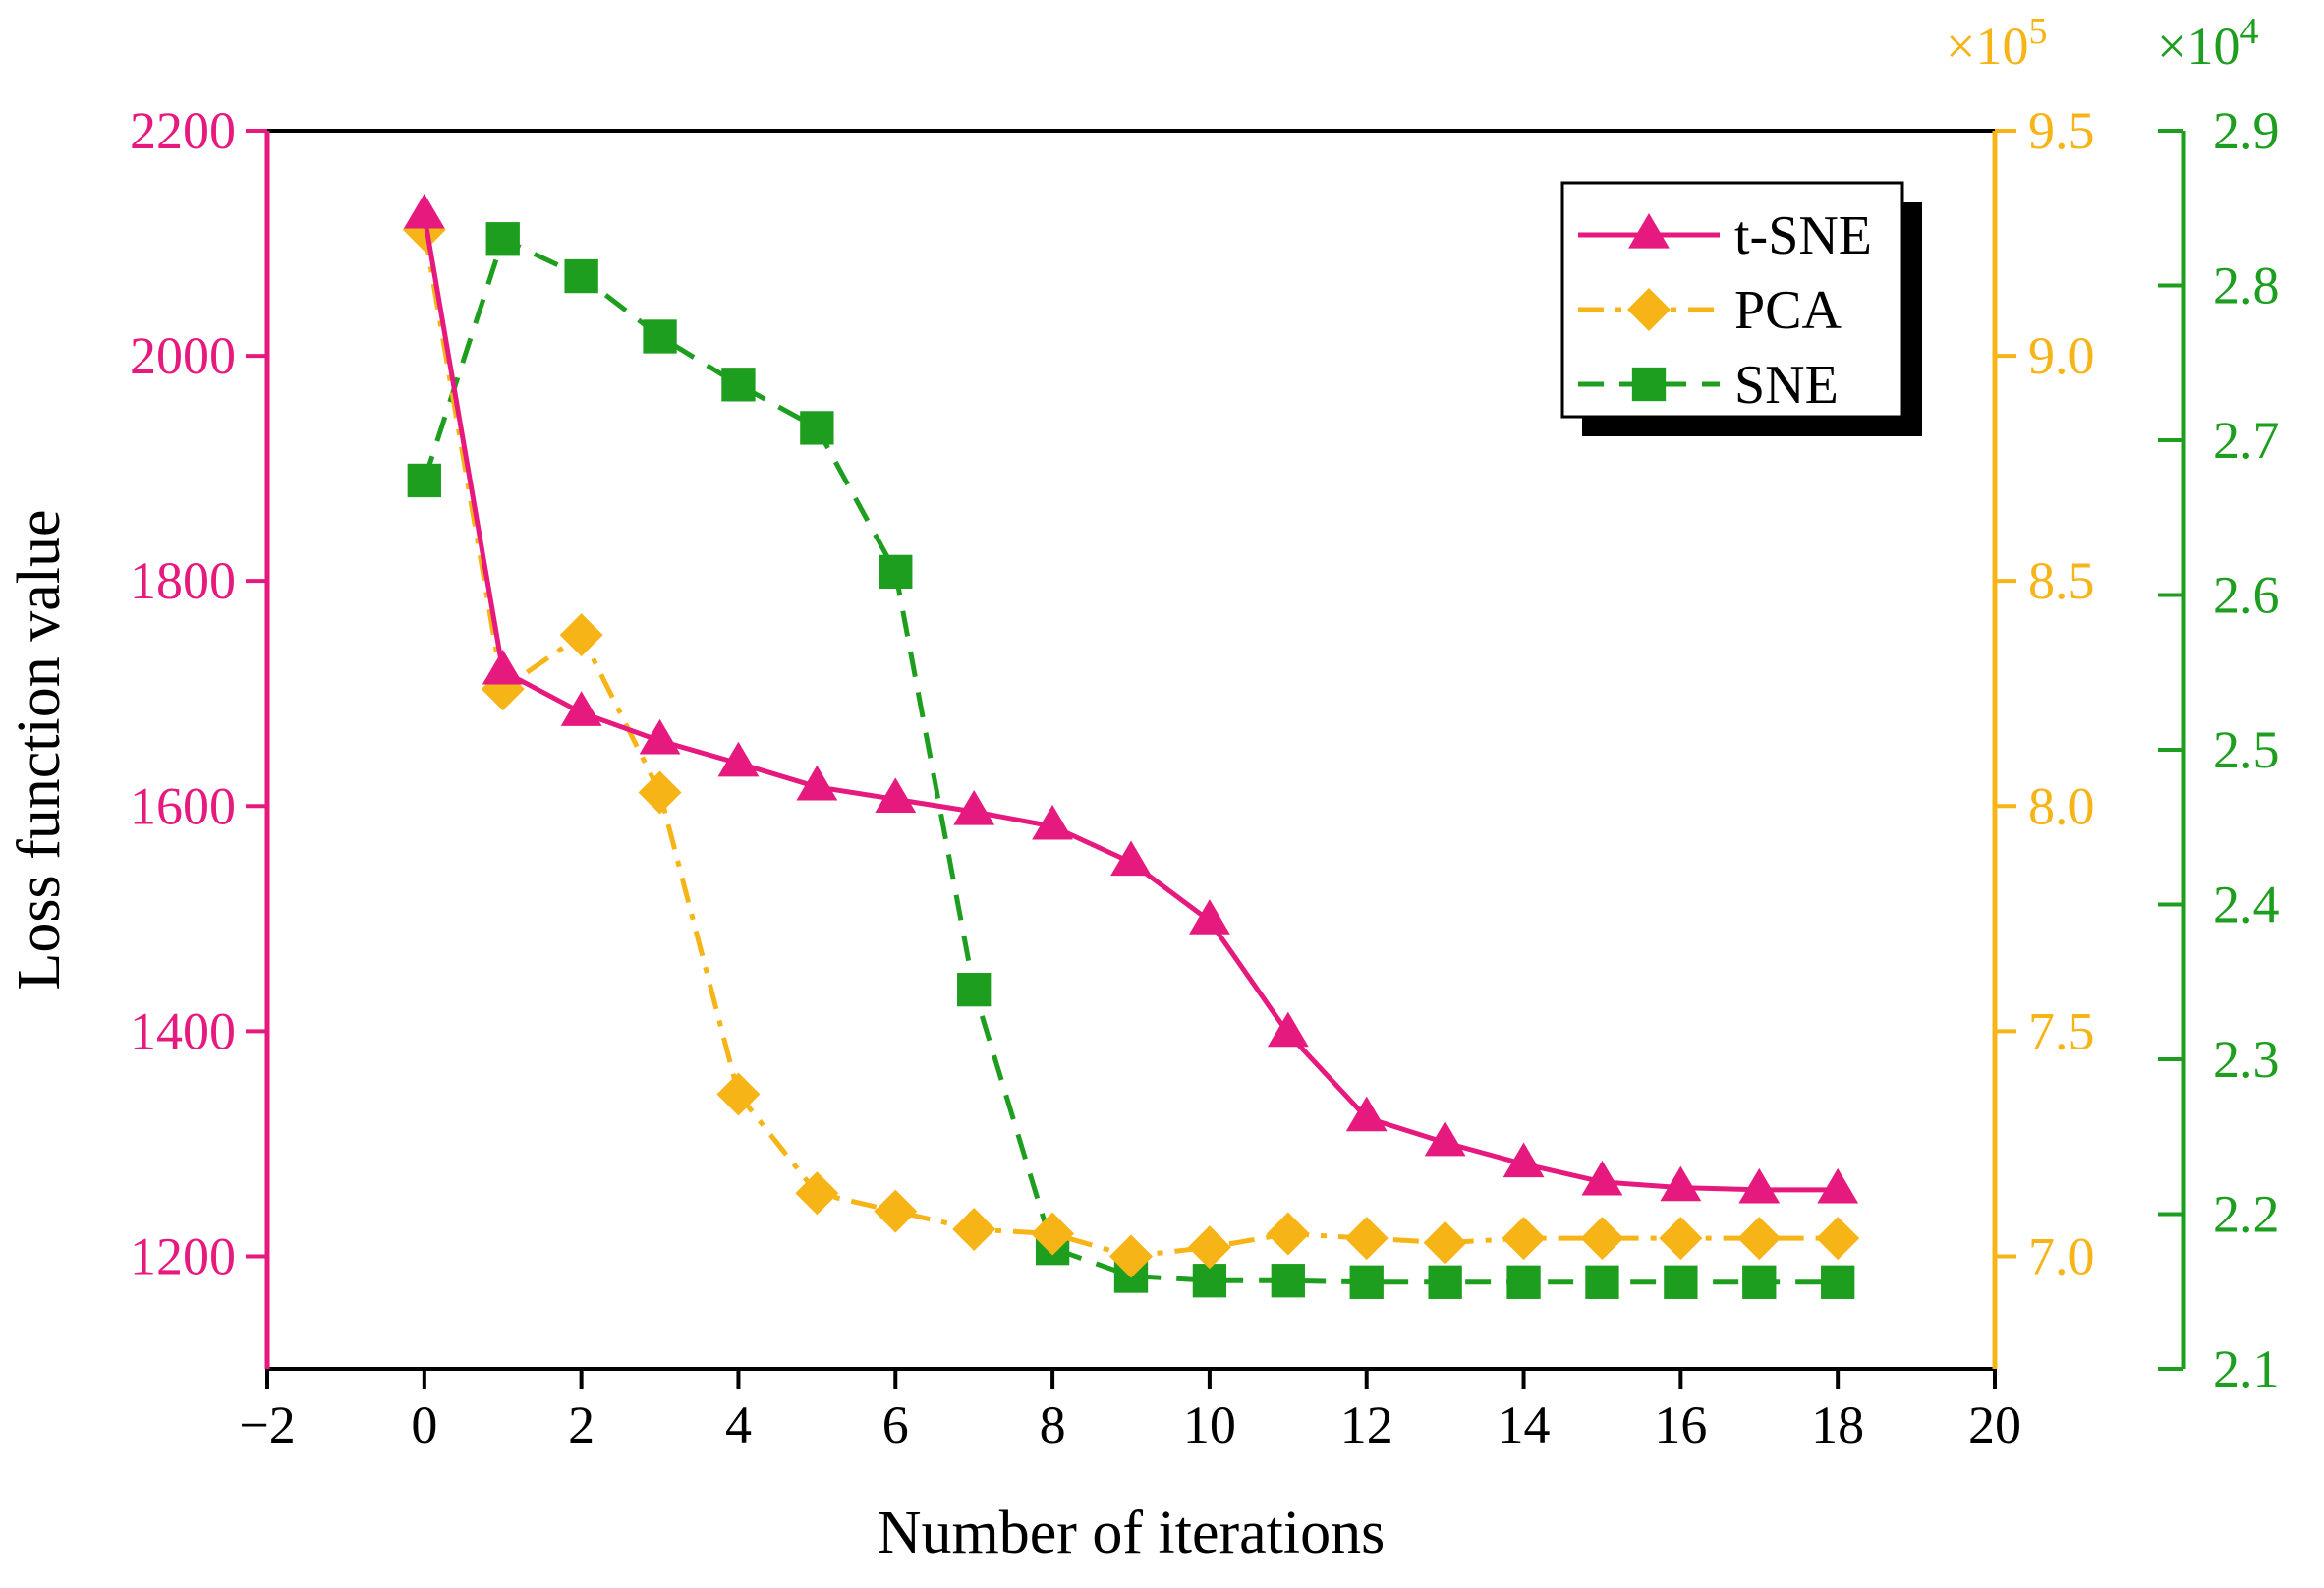 The height and width of the screenshot is (1588, 2324). I want to click on legend-label-pca: PCA, so click(1788, 311).